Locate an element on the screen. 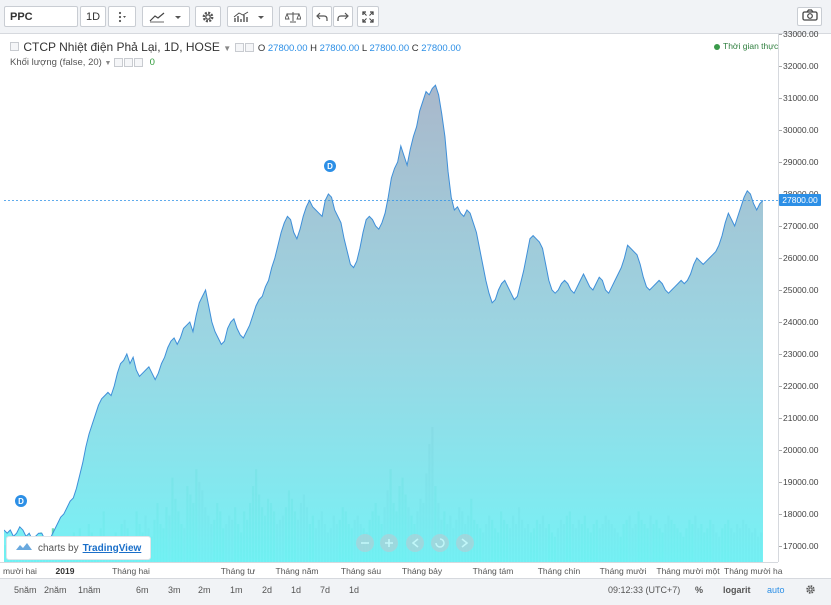 This screenshot has width=831, height=605. more-menu-button is located at coordinates (122, 16).